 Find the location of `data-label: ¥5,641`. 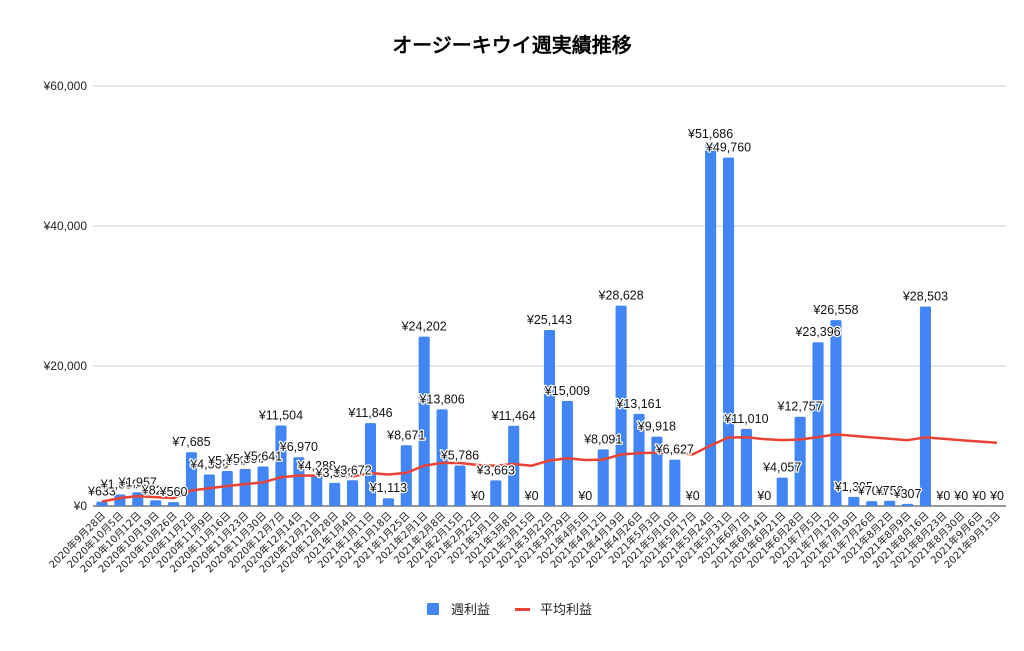

data-label: ¥5,641 is located at coordinates (262, 457).